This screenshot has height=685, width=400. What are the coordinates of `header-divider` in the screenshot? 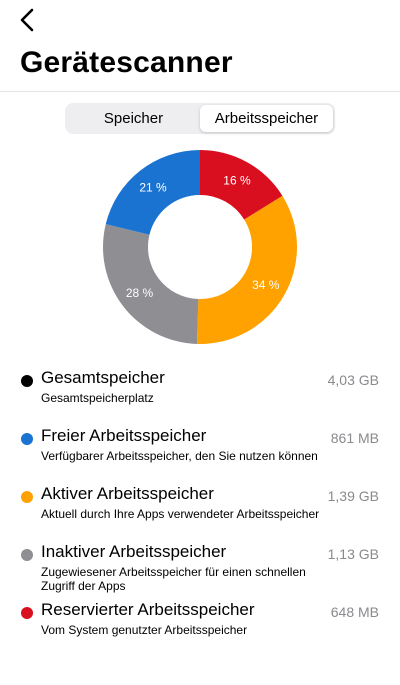 It's located at (200, 91).